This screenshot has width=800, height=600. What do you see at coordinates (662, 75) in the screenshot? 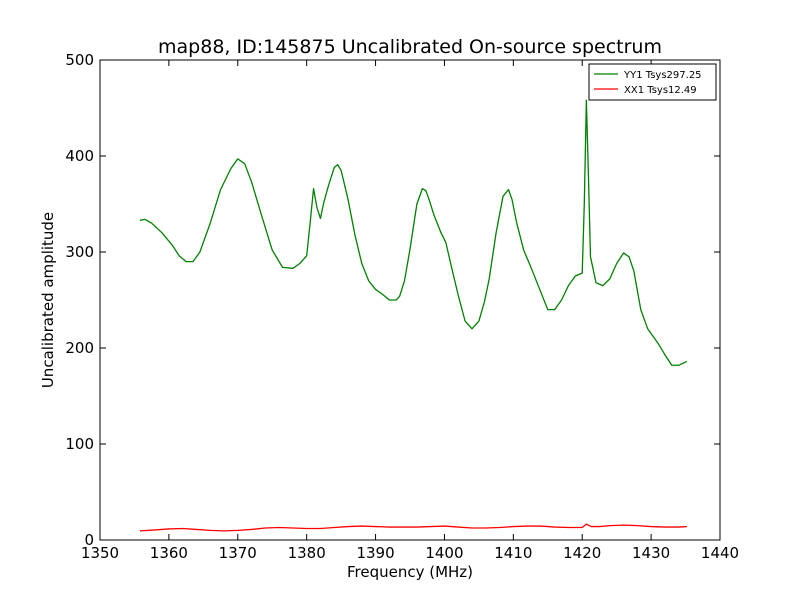
I see `legend-label-yy1: YY1 Tsys297.25` at bounding box center [662, 75].